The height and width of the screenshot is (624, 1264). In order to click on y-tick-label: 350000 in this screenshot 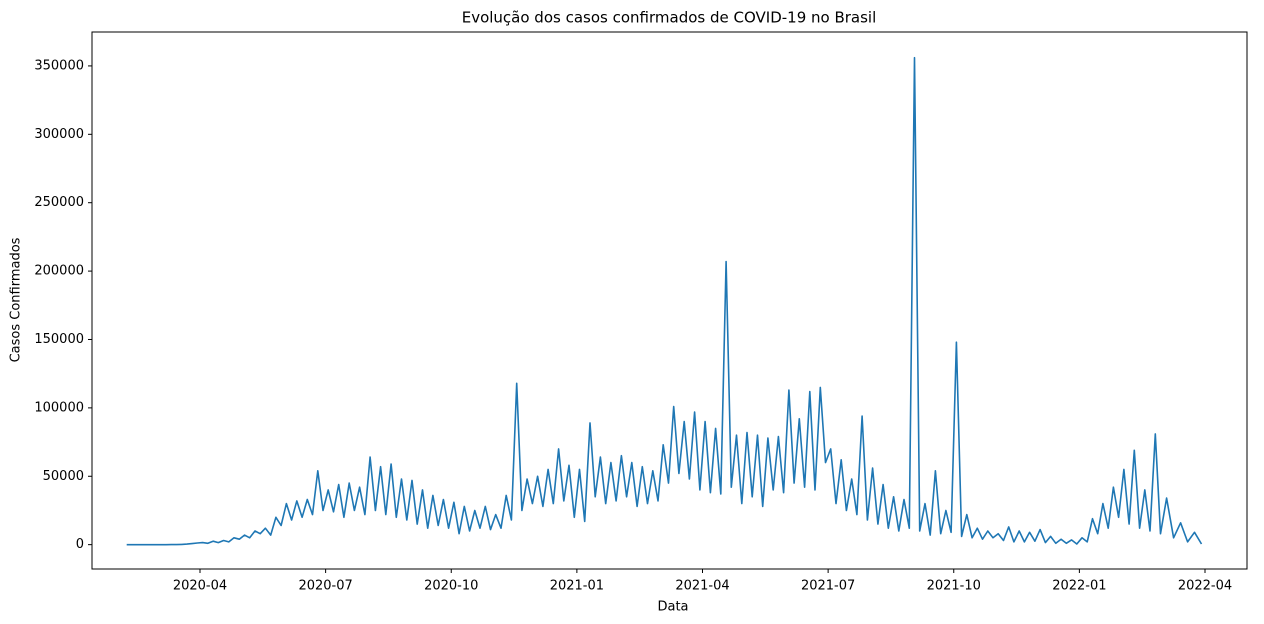, I will do `click(59, 65)`.